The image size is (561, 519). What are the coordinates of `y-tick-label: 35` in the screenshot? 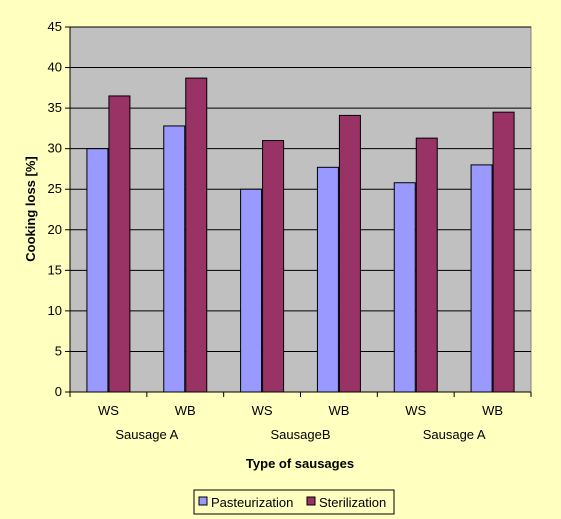 It's located at (55, 107).